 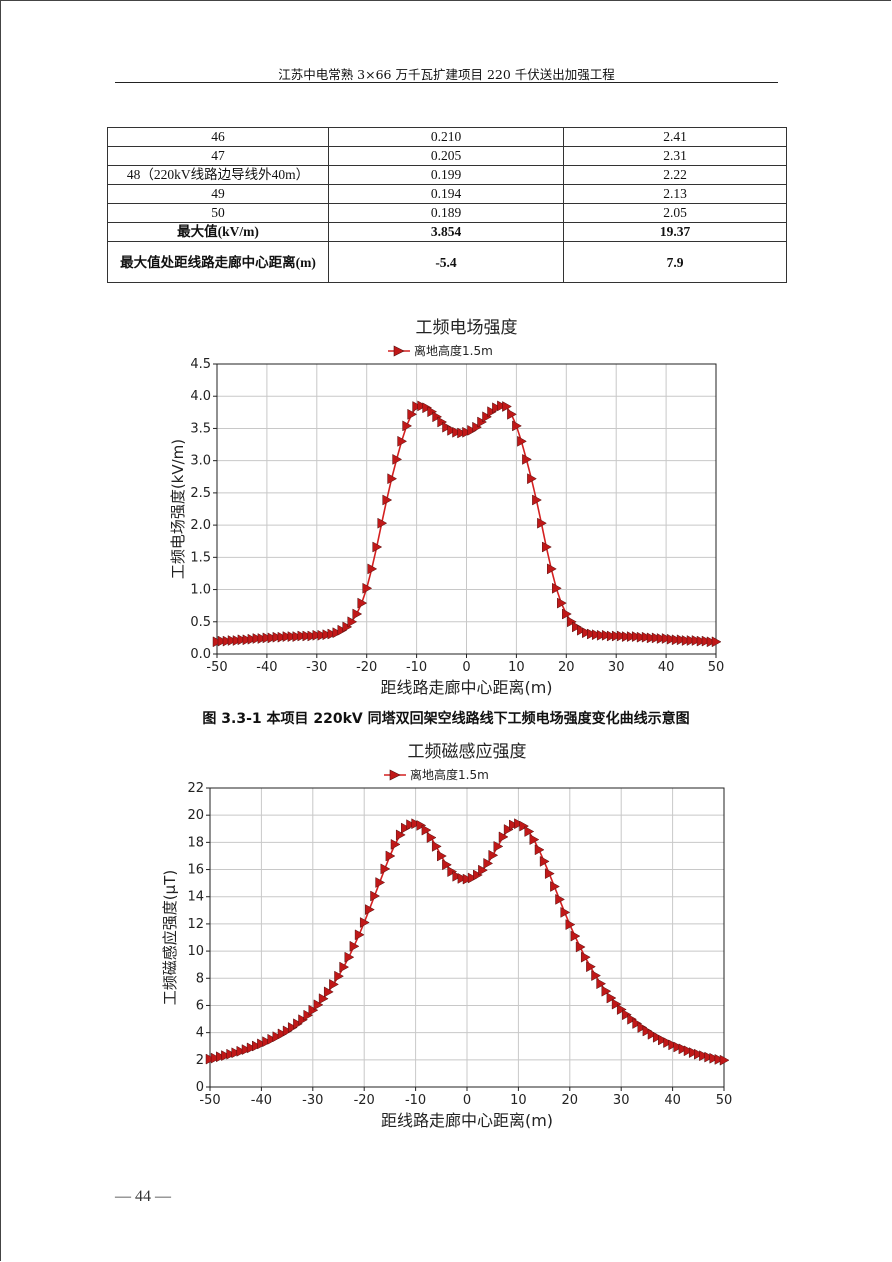 What do you see at coordinates (453, 350) in the screenshot?
I see `legend-label: 离地高度1.5m` at bounding box center [453, 350].